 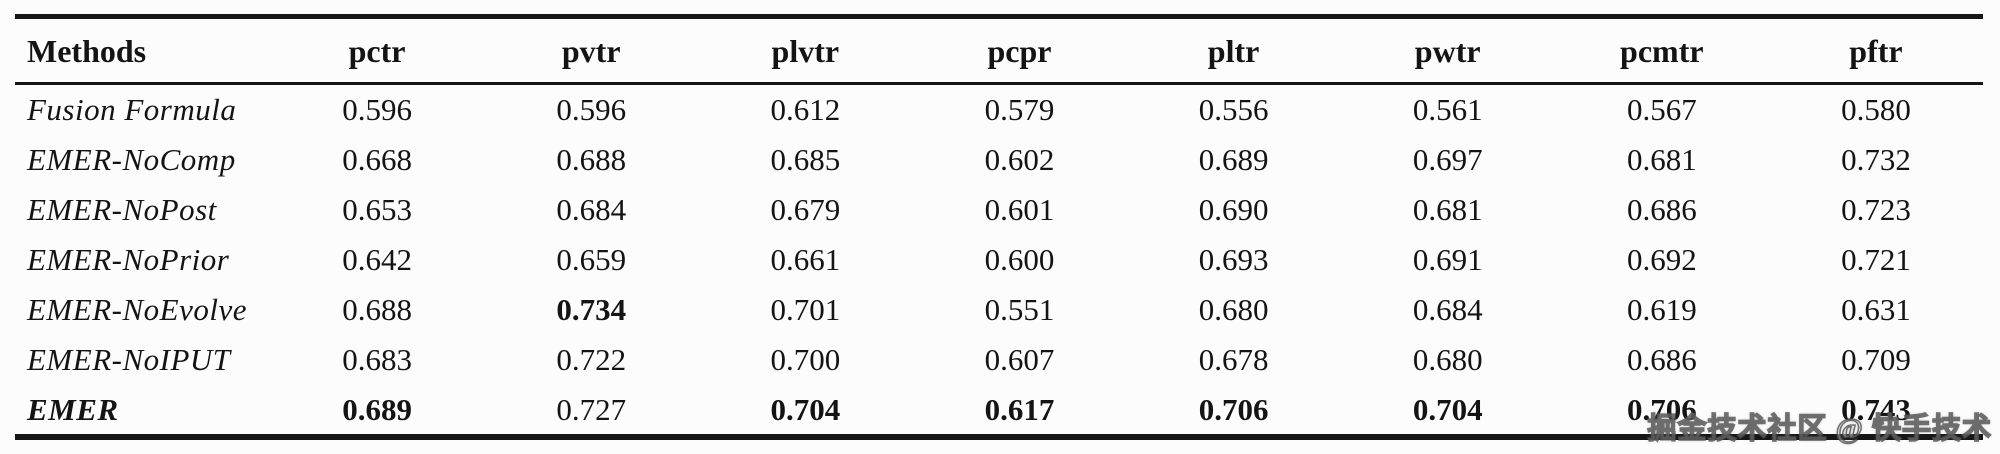 What do you see at coordinates (377, 50) in the screenshot?
I see `column-header-pctr: pctr` at bounding box center [377, 50].